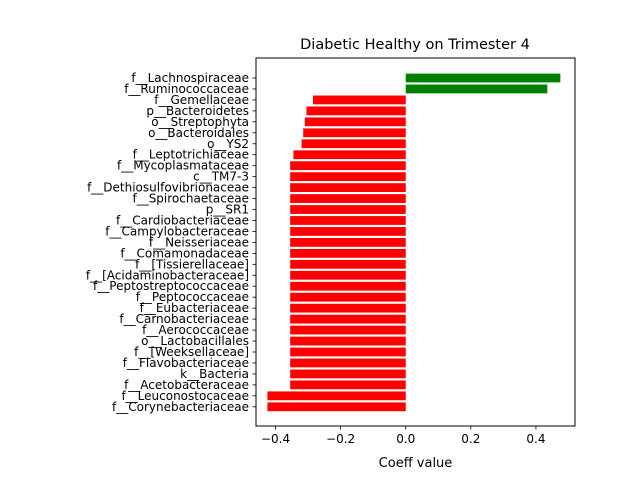  What do you see at coordinates (470, 439) in the screenshot?
I see `x-tick-label: 0.2` at bounding box center [470, 439].